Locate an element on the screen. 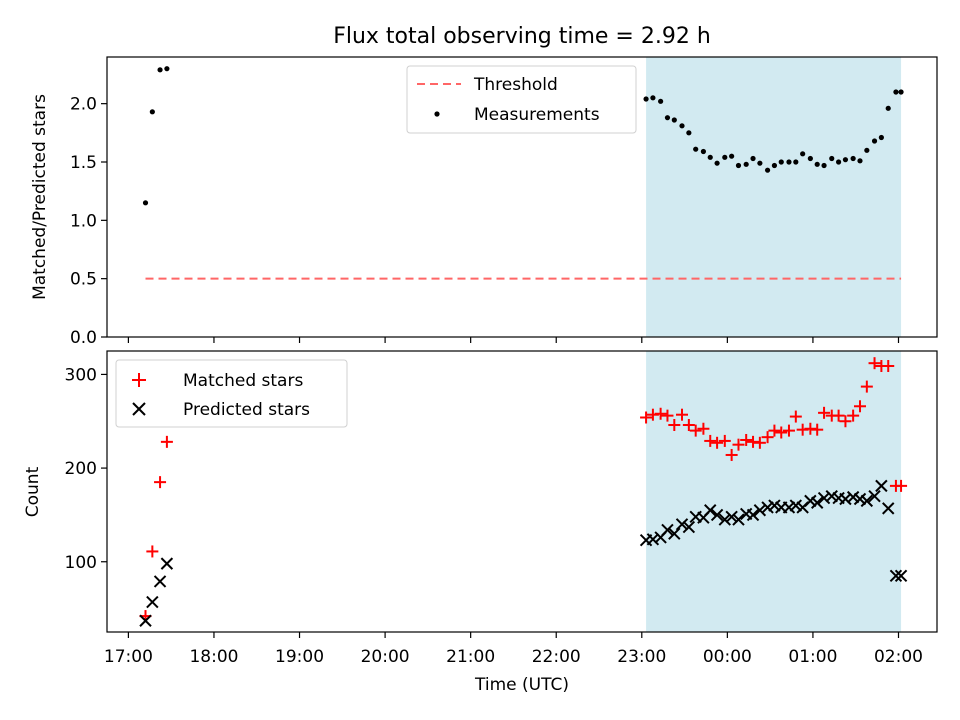  legend-measurements-swatch is located at coordinates (437, 114).